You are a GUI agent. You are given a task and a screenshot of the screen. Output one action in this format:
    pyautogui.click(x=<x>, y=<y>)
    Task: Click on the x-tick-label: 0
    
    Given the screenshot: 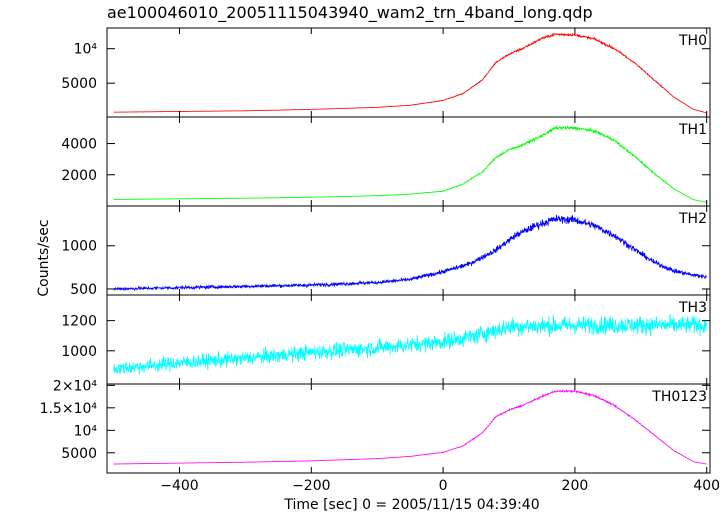 What is the action you would take?
    pyautogui.click(x=443, y=486)
    